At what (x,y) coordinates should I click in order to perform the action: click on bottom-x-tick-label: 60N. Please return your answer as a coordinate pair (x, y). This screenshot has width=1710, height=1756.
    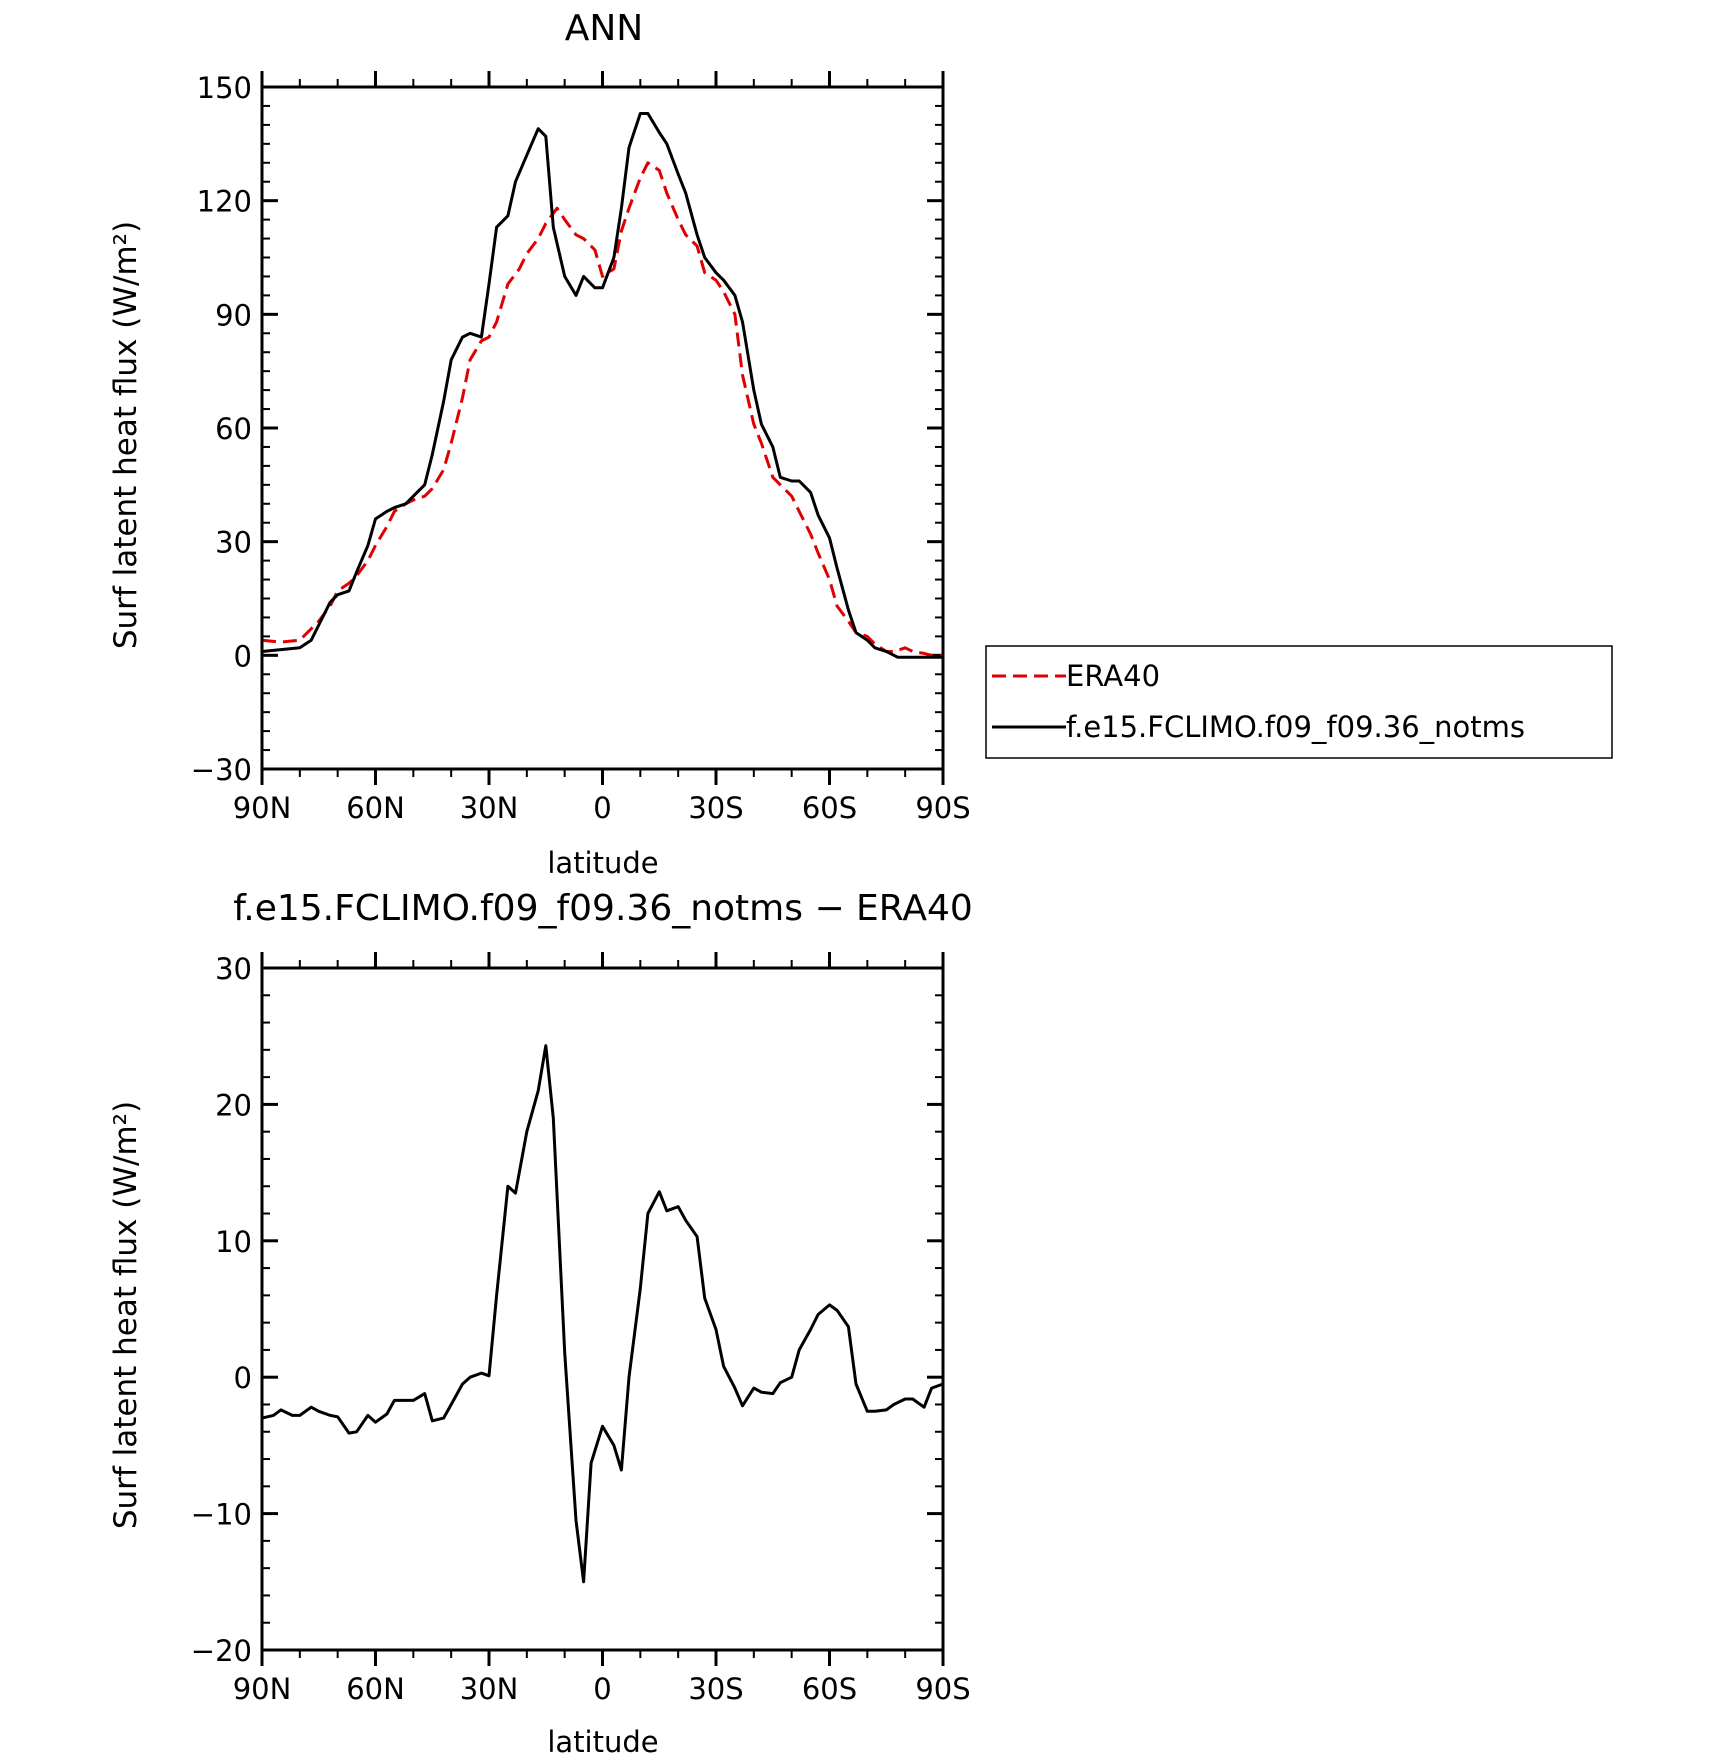
    Looking at the image, I should click on (375, 1689).